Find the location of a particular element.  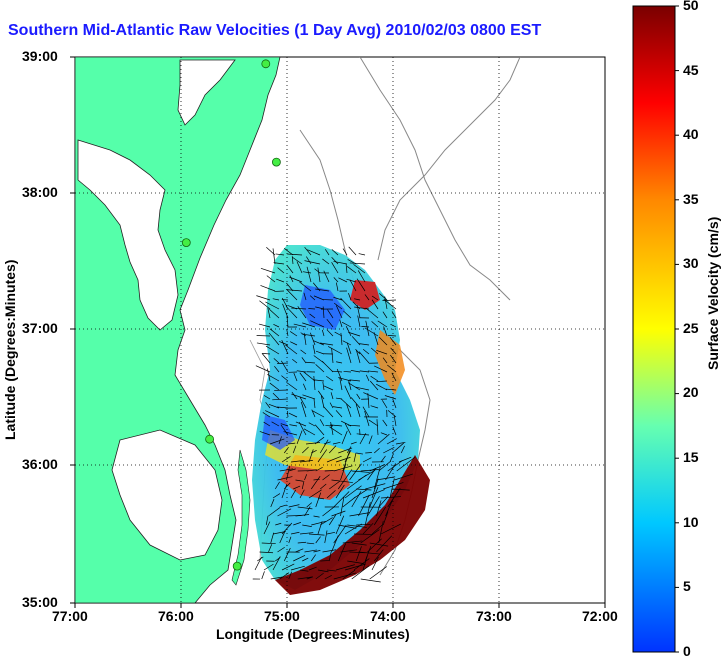

y-tick-label: 35:00 is located at coordinates (40, 602).